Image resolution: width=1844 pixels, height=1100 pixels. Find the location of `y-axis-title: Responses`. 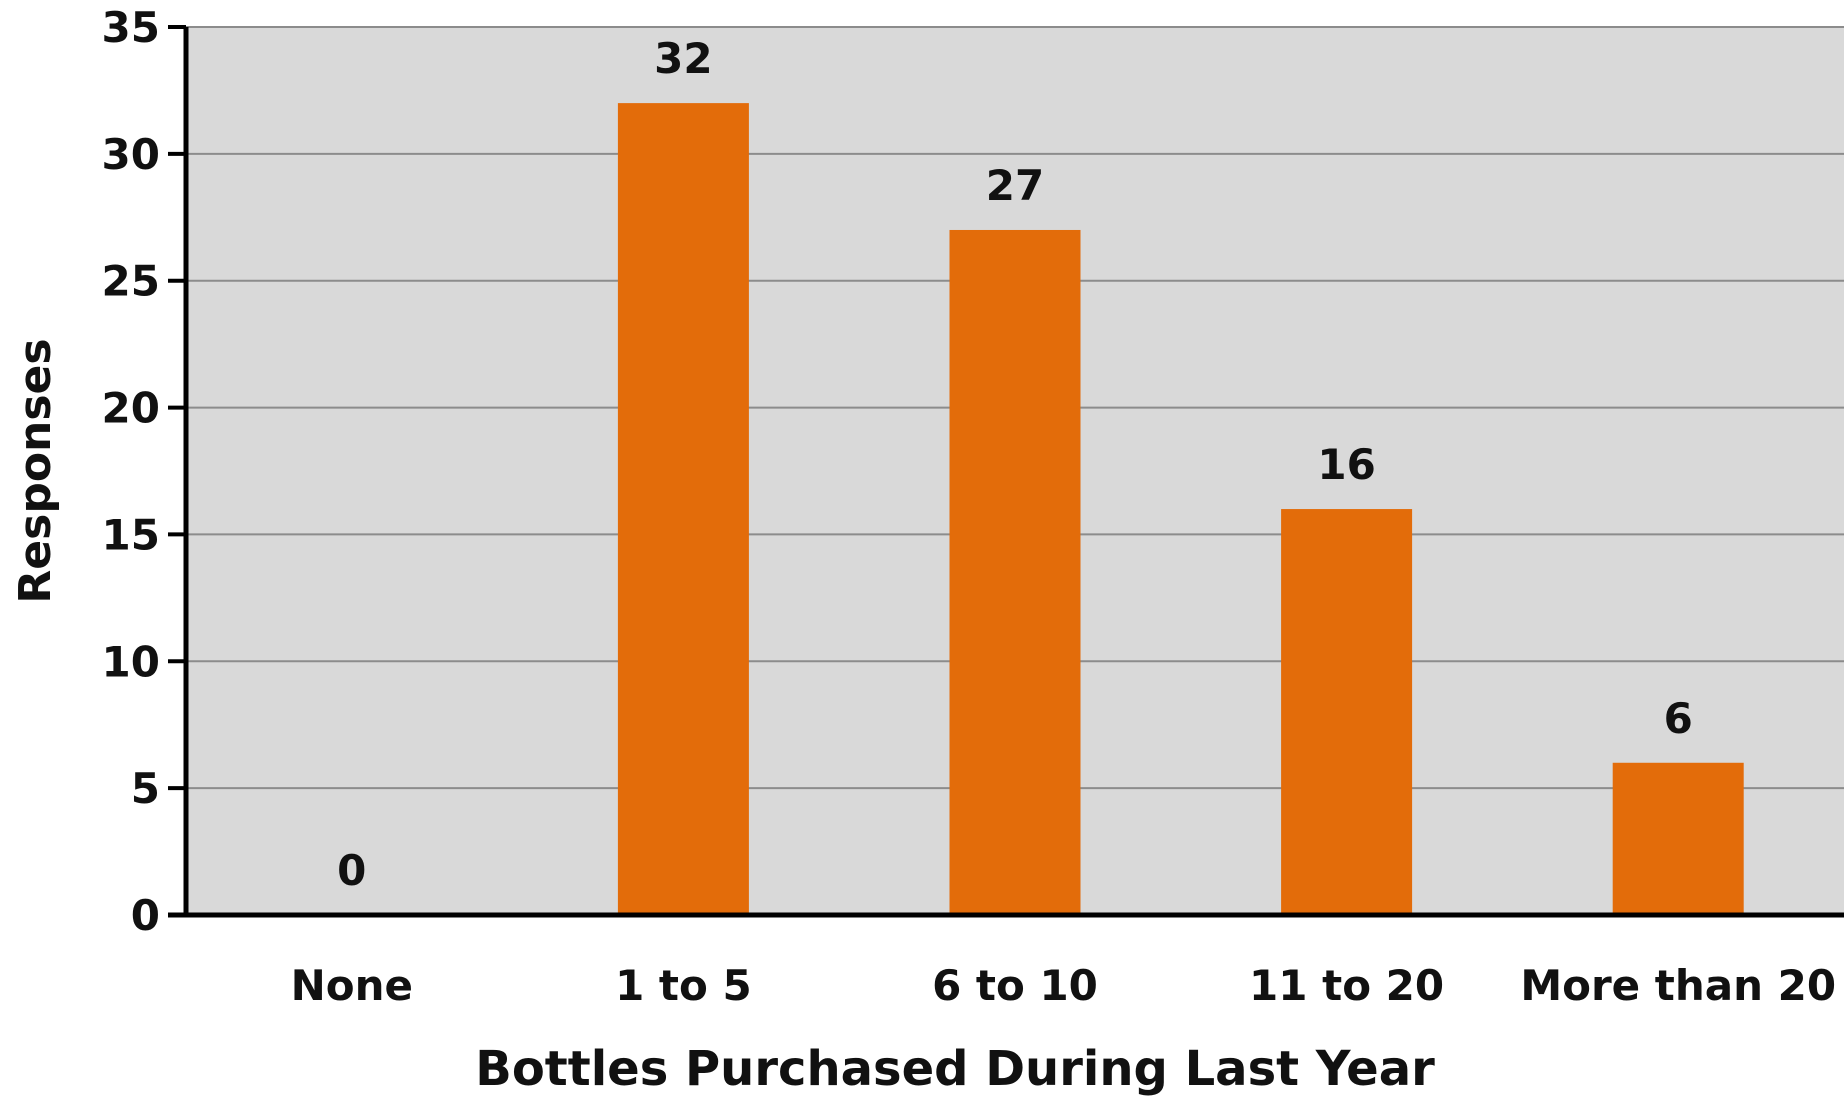

y-axis-title: Responses is located at coordinates (35, 470).